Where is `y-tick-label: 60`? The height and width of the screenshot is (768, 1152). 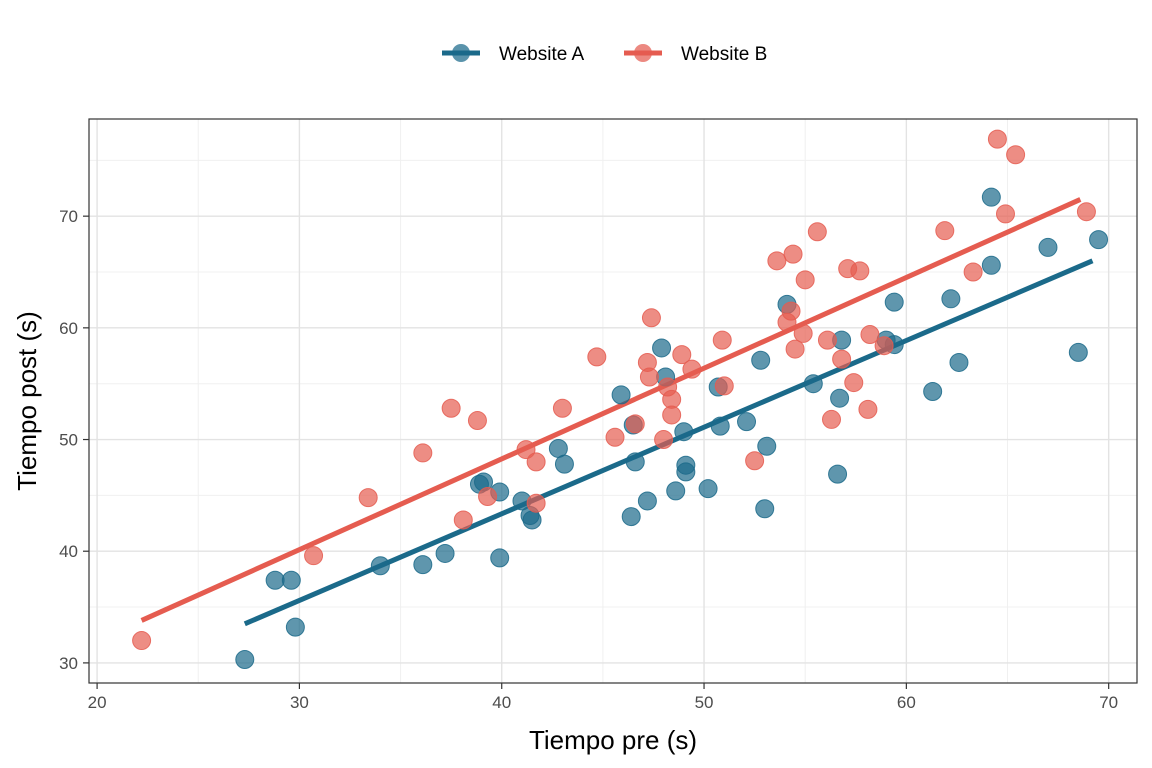
y-tick-label: 60 is located at coordinates (68, 328).